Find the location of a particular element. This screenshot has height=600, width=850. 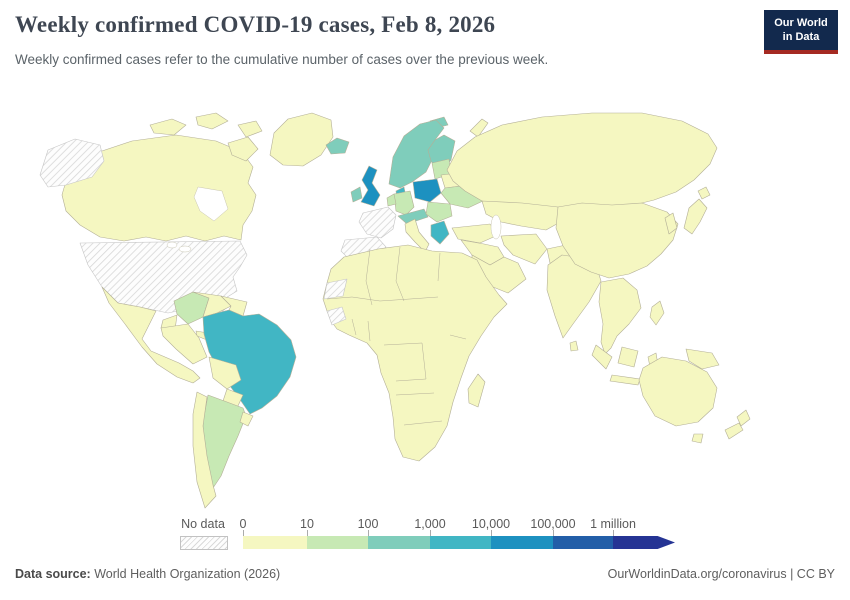

country-alaska is located at coordinates (72, 163).